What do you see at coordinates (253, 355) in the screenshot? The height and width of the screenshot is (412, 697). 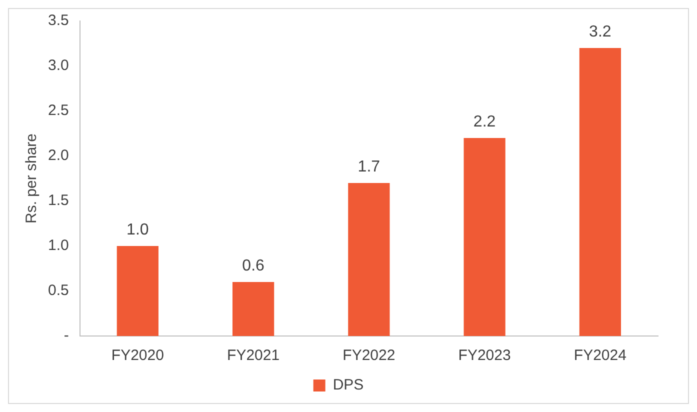 I see `x-tick-label: FY2021` at bounding box center [253, 355].